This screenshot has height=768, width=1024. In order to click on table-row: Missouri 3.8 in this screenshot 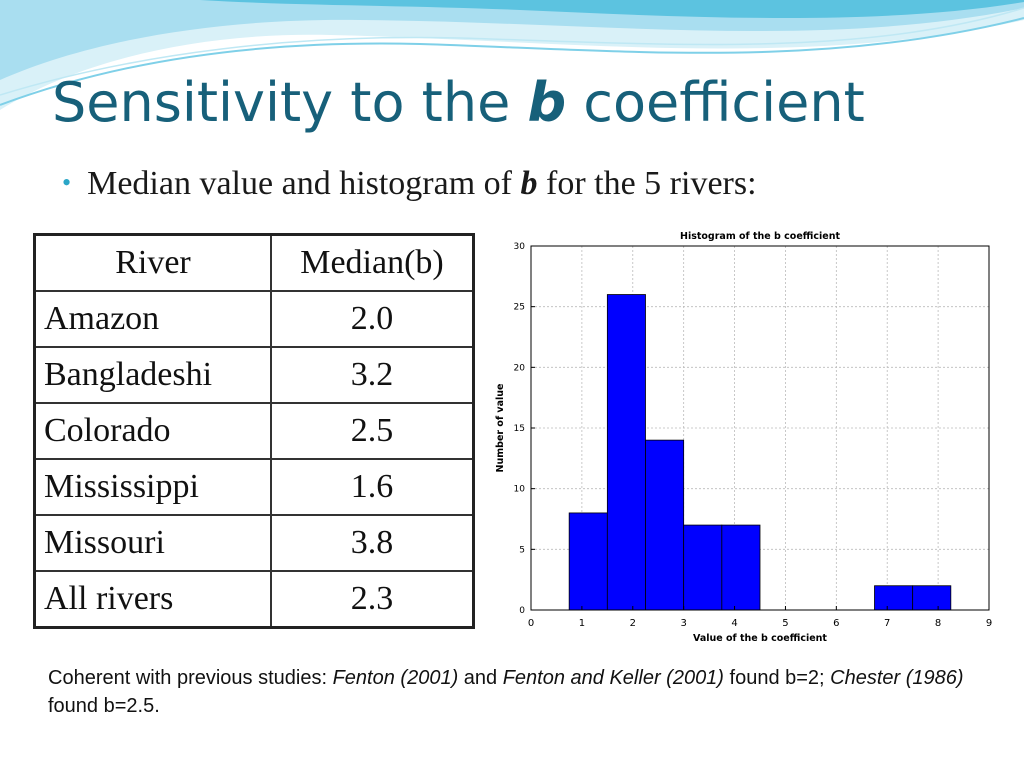, I will do `click(254, 543)`.